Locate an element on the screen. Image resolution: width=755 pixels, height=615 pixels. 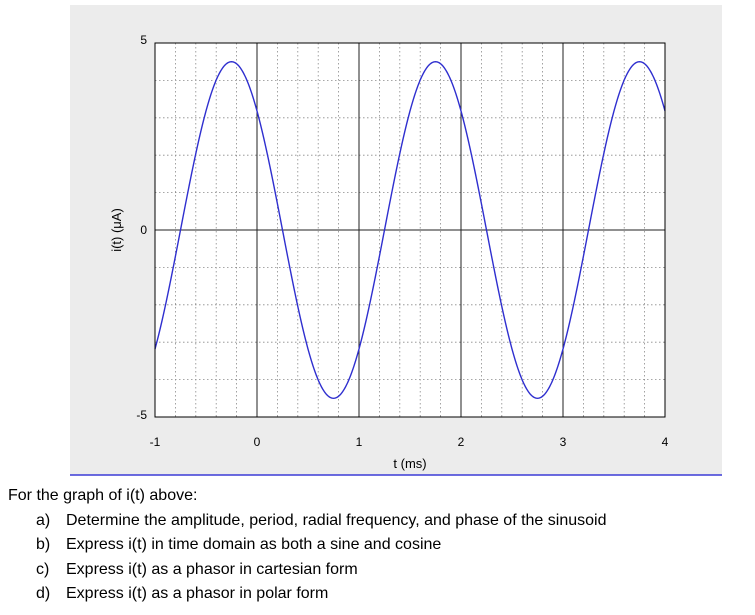
x-tick-label: 3 is located at coordinates (563, 442).